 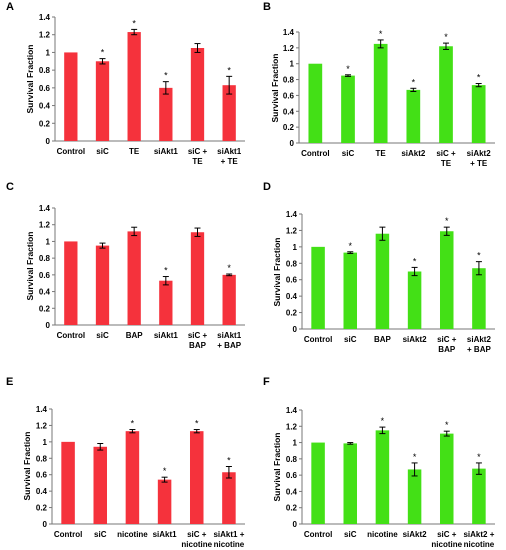 I want to click on x-tick-label: + TE, so click(x=230, y=161).